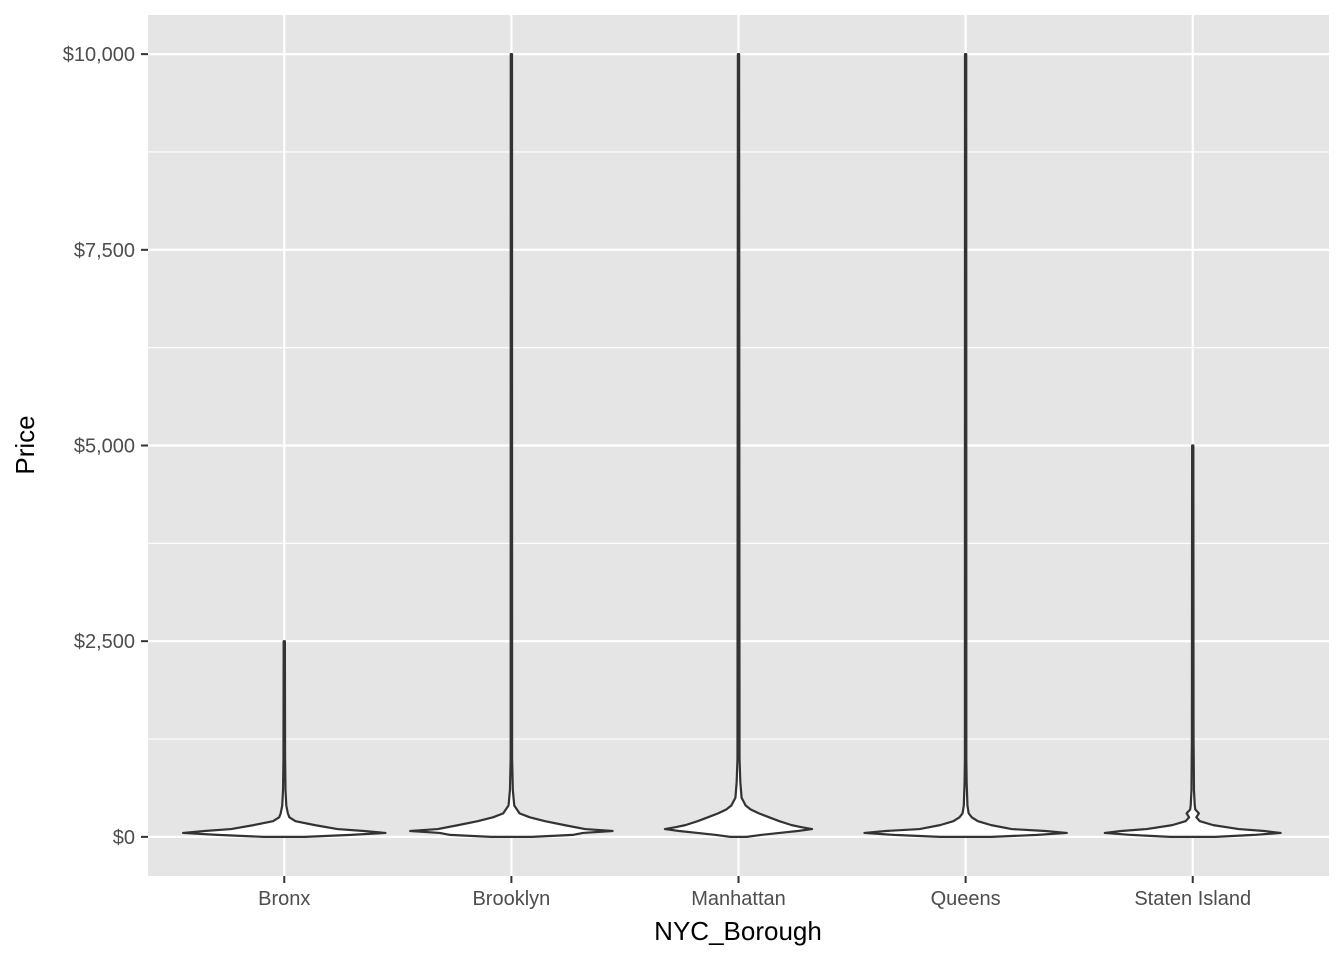  What do you see at coordinates (104, 642) in the screenshot?
I see `y-tick-label: $2,500` at bounding box center [104, 642].